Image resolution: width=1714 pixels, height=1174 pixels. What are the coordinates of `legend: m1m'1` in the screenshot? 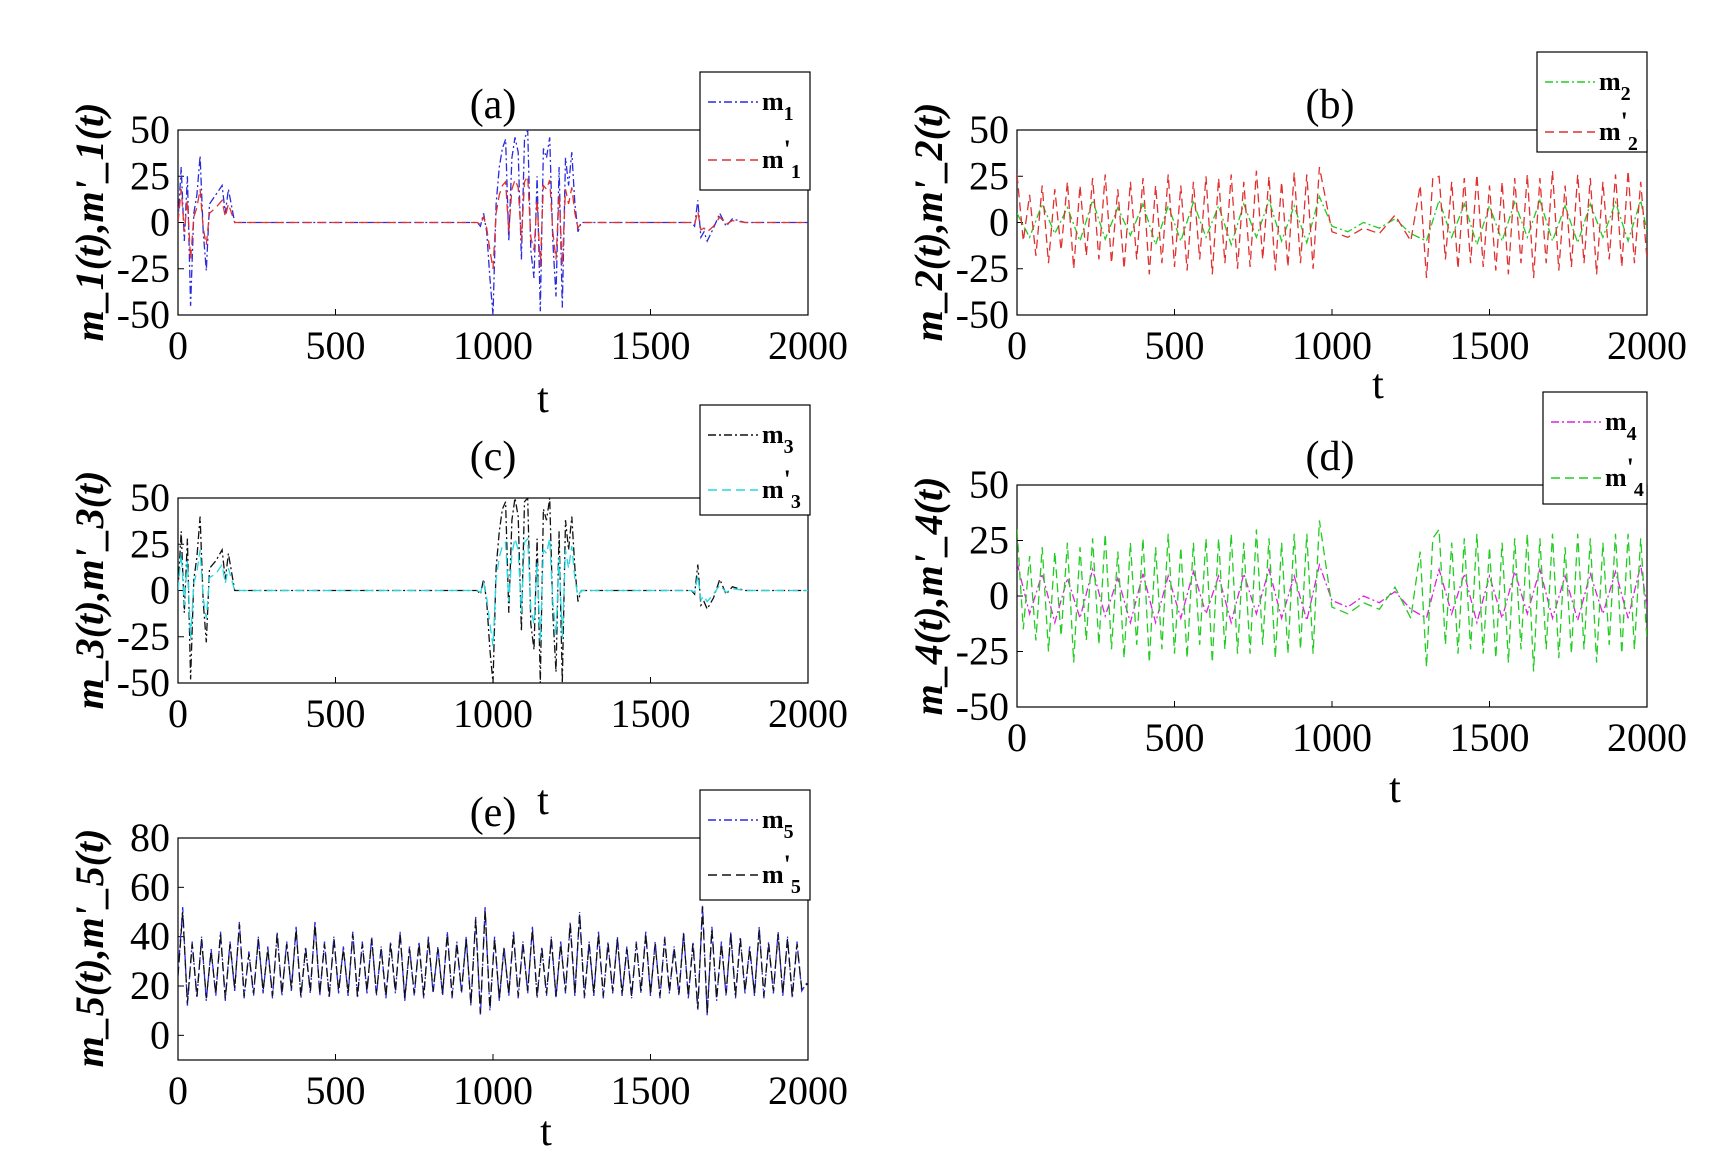 It's located at (755, 131).